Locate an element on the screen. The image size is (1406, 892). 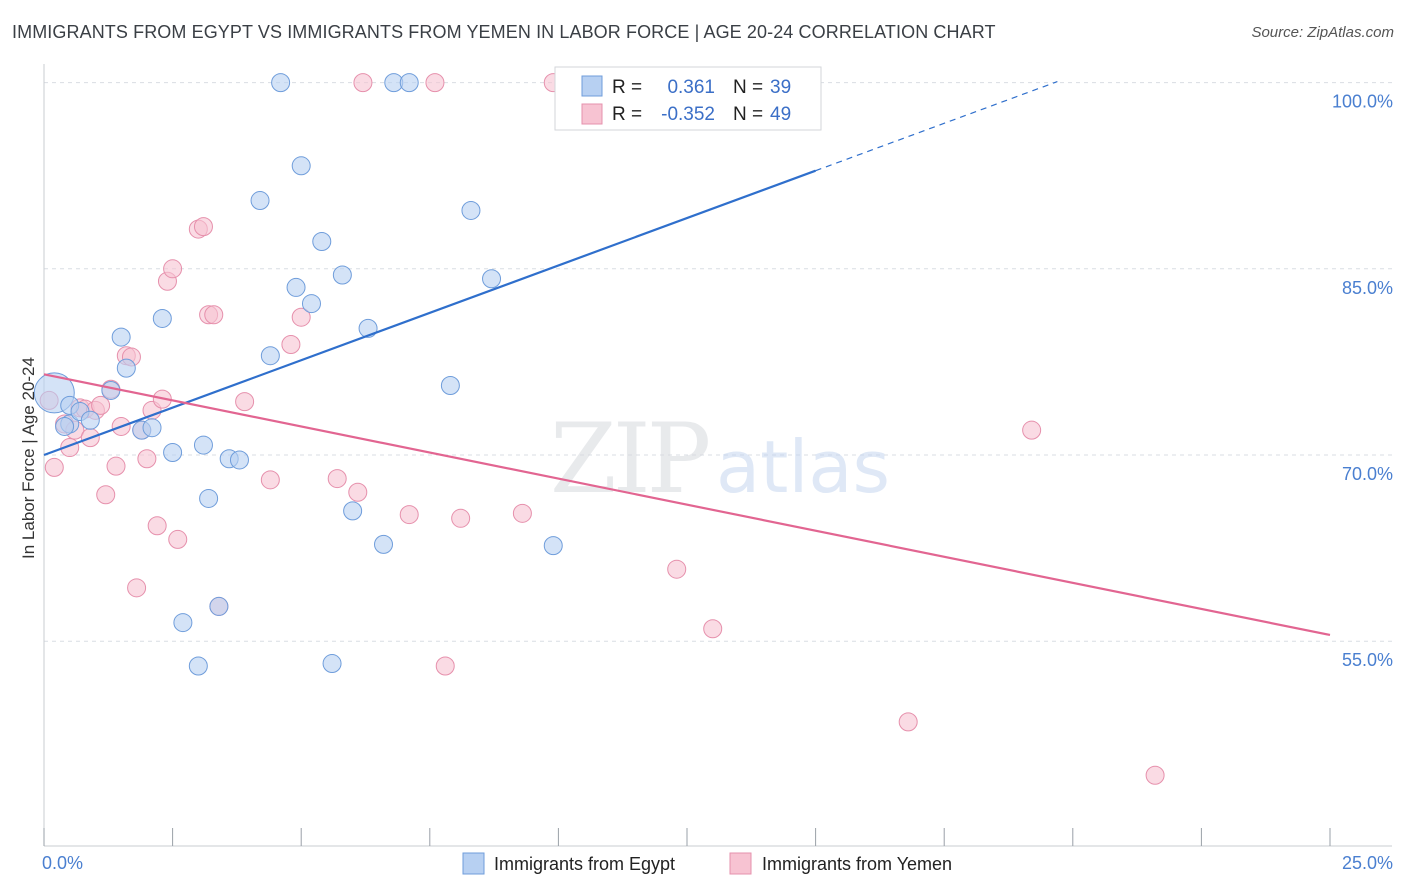
y-tick-label-1: 85.0% is located at coordinates (1367, 288).